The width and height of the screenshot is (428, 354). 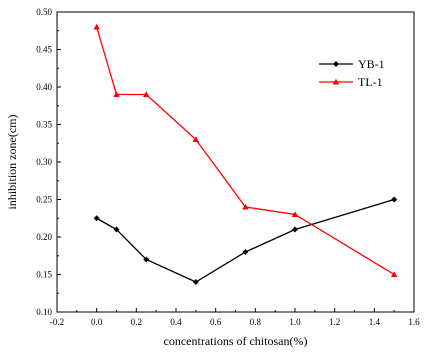 I want to click on legend-item: TL-1, so click(x=351, y=82).